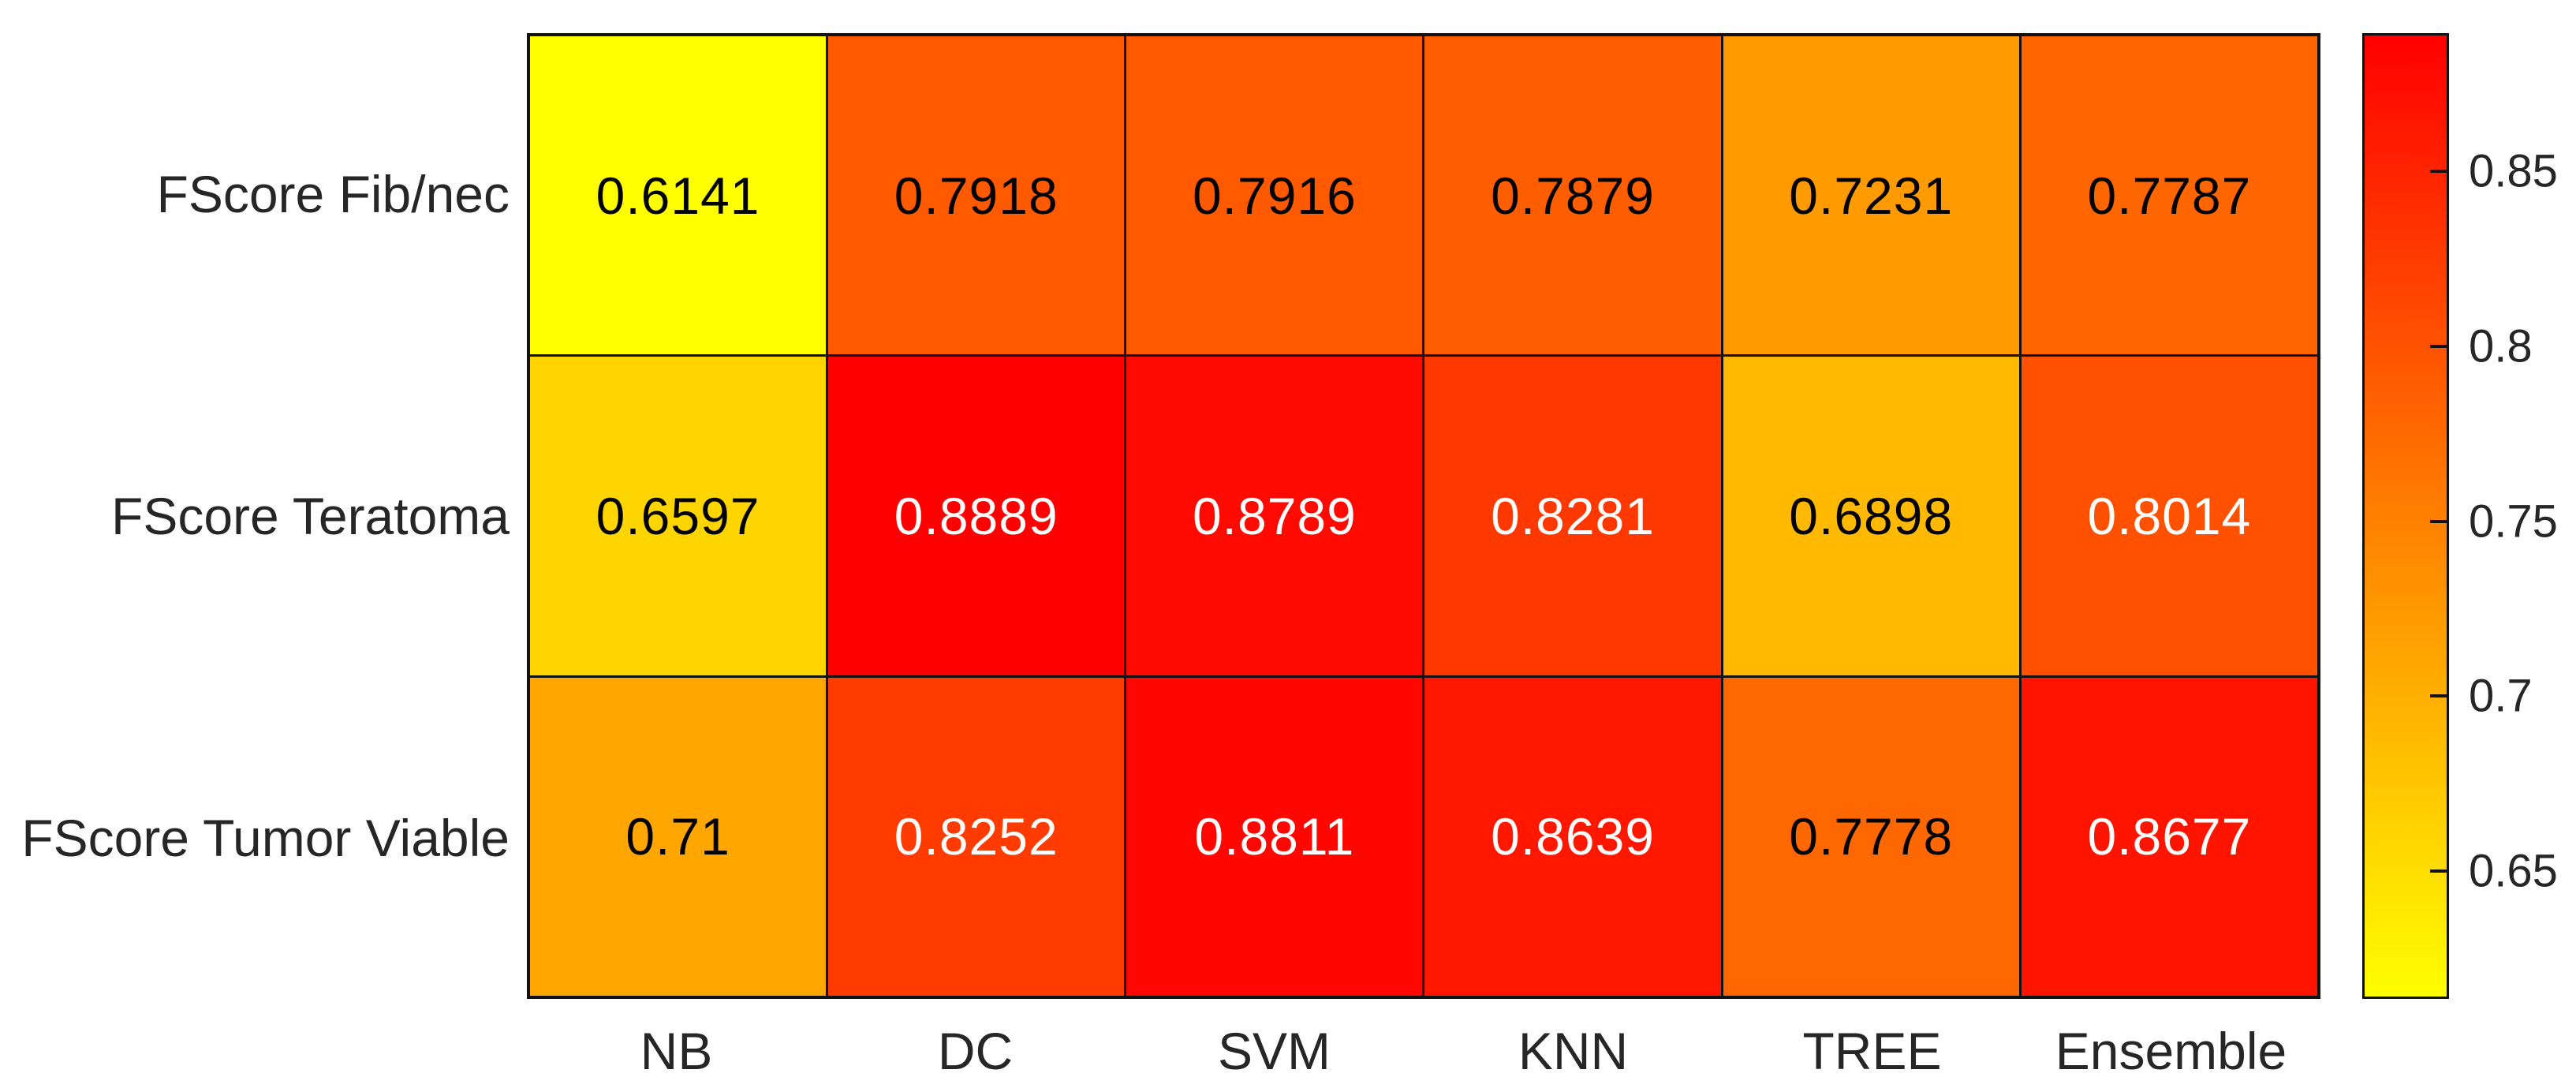 The width and height of the screenshot is (2576, 1092). I want to click on heatmap-cell-r1-c3: 0.8281, so click(1572, 516).